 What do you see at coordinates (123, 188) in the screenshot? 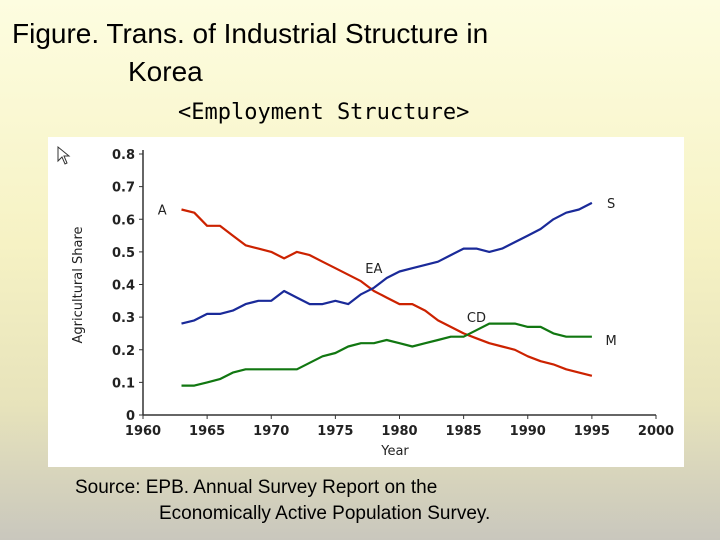
I see `y-tick-label: 0.7` at bounding box center [123, 188].